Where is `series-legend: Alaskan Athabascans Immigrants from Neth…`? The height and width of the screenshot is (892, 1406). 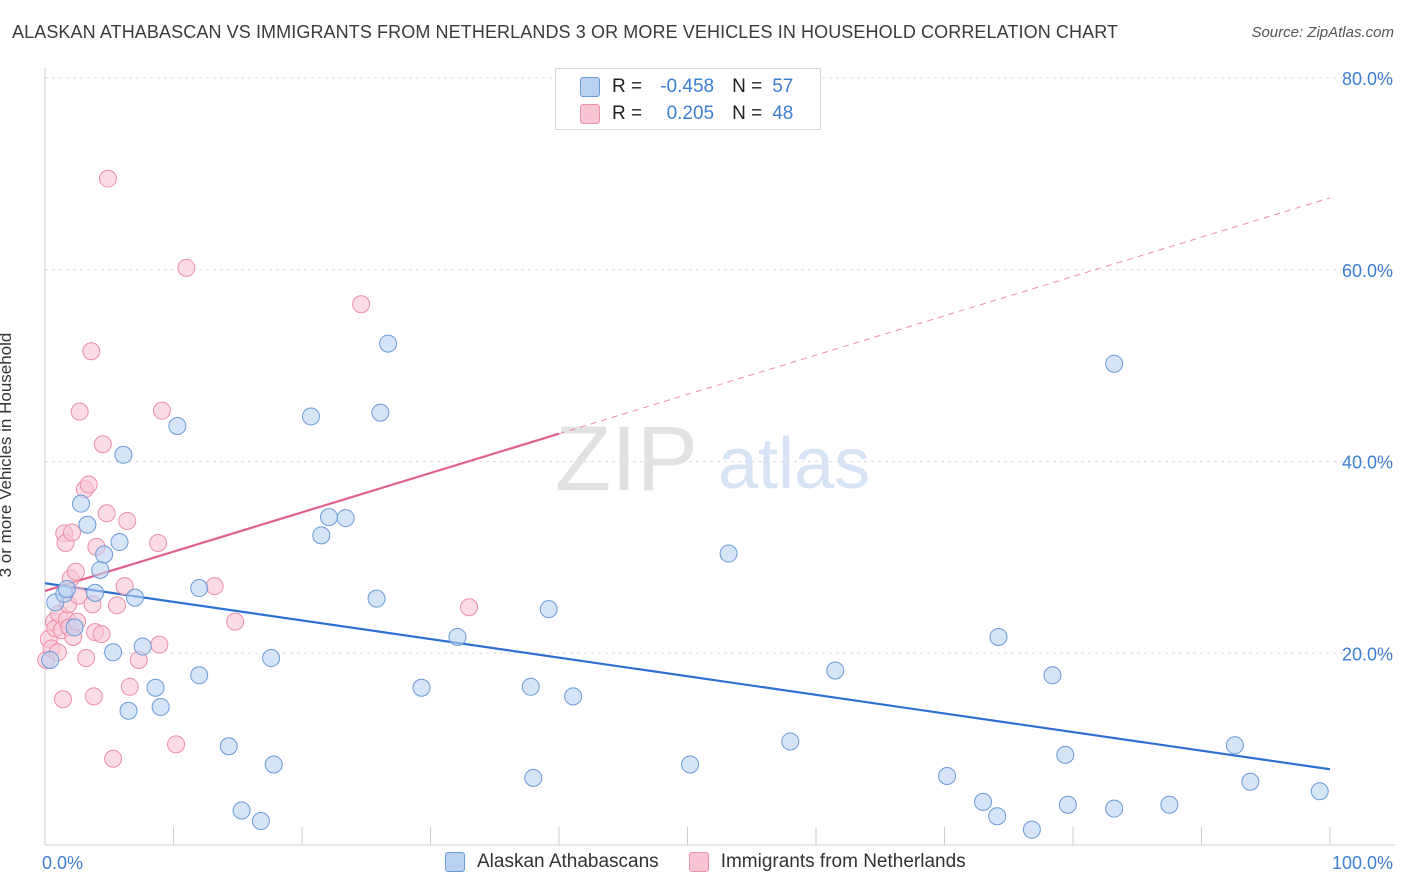
series-legend: Alaskan Athabascans Immigrants from Neth… is located at coordinates (720, 862).